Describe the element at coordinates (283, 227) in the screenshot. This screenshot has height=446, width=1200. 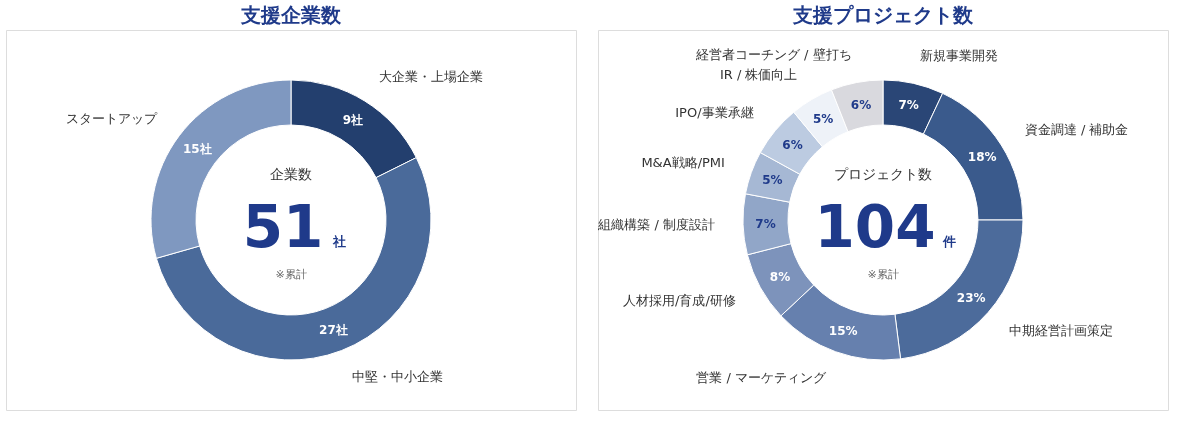
I see `text: 51` at that location.